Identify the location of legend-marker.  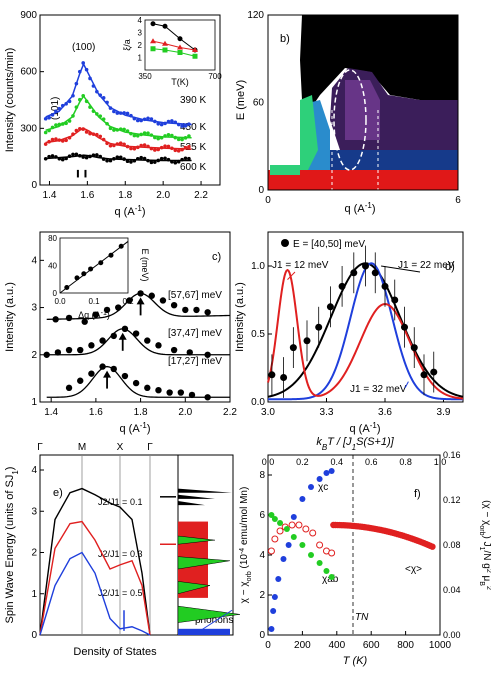
(285, 243).